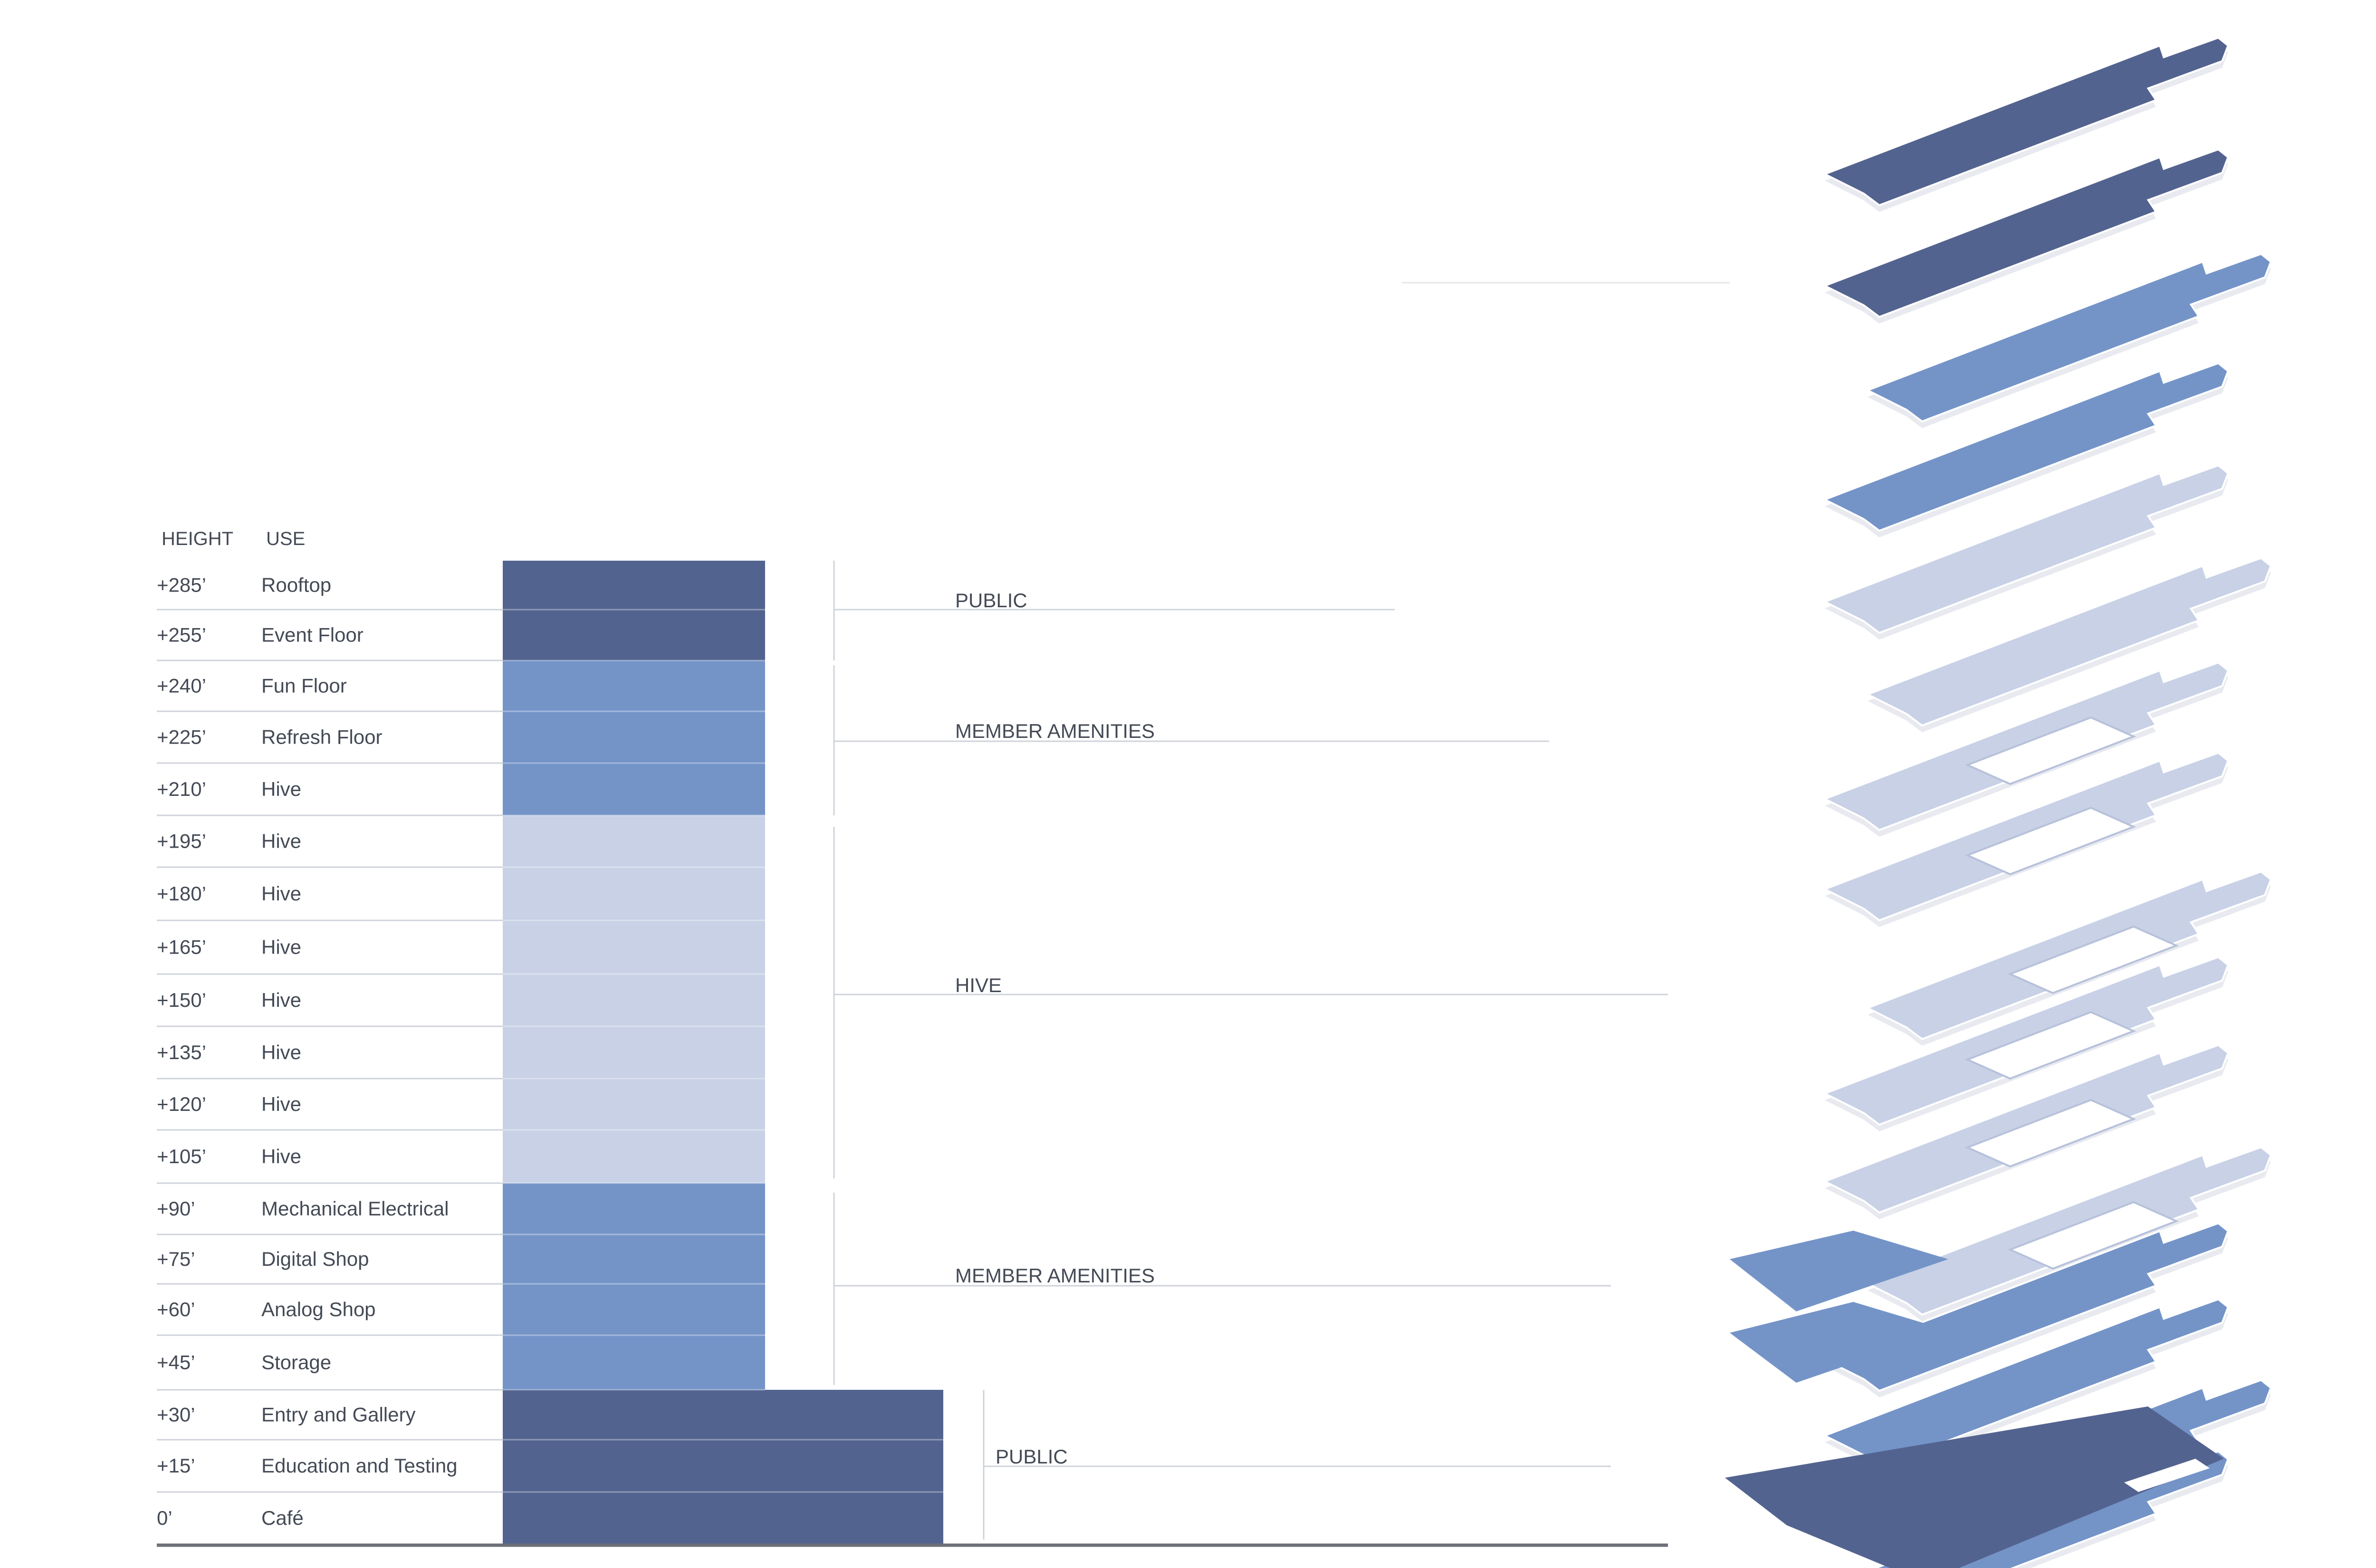 Image resolution: width=2376 pixels, height=1568 pixels. I want to click on row-height: 0’, so click(164, 1518).